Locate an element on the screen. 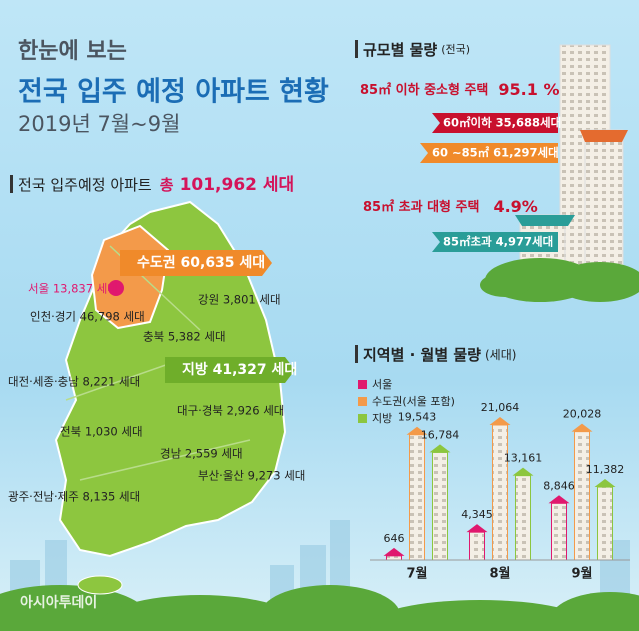 Image resolution: width=639 pixels, height=631 pixels. small-share: 95.1 % is located at coordinates (528, 89).